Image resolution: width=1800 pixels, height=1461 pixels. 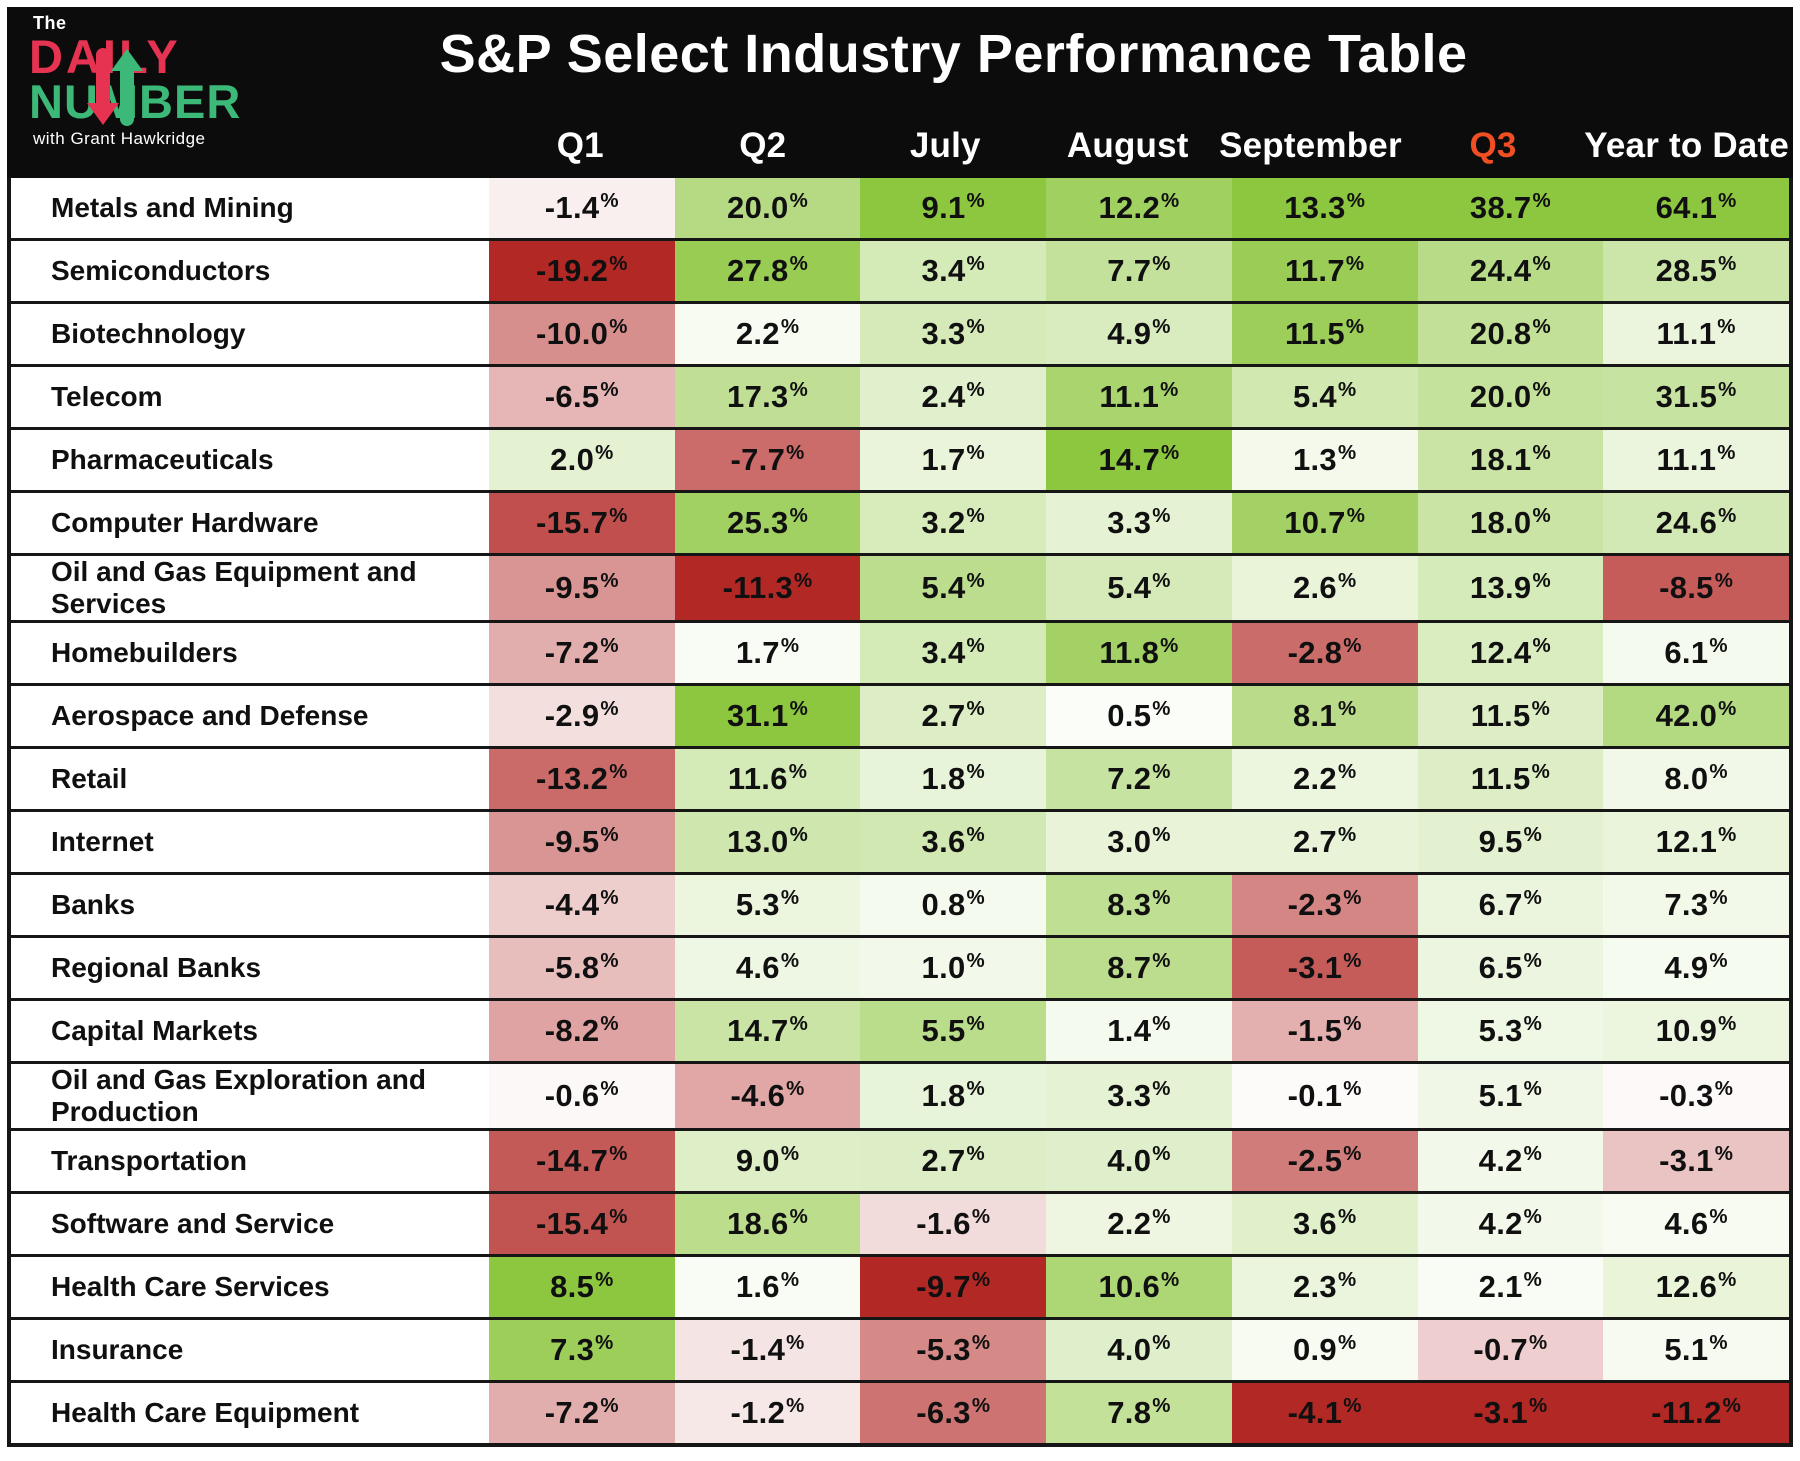 What do you see at coordinates (1139, 1224) in the screenshot?
I see `value-cell: 2.2%` at bounding box center [1139, 1224].